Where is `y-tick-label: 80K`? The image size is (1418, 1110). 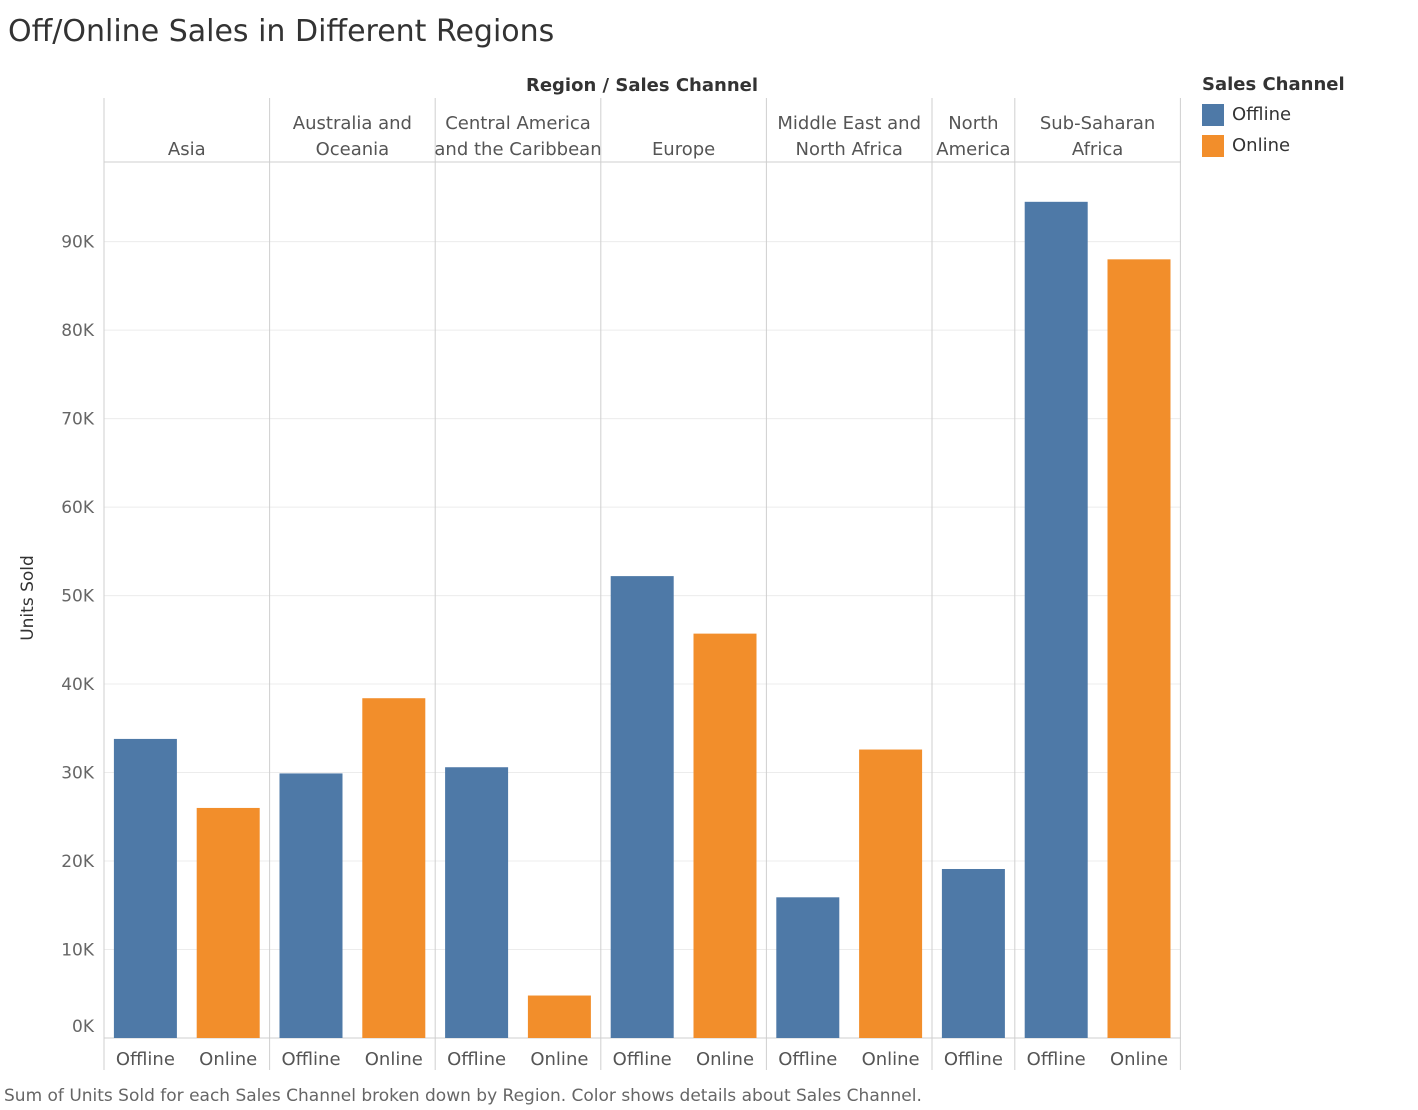 y-tick-label: 80K is located at coordinates (78, 331).